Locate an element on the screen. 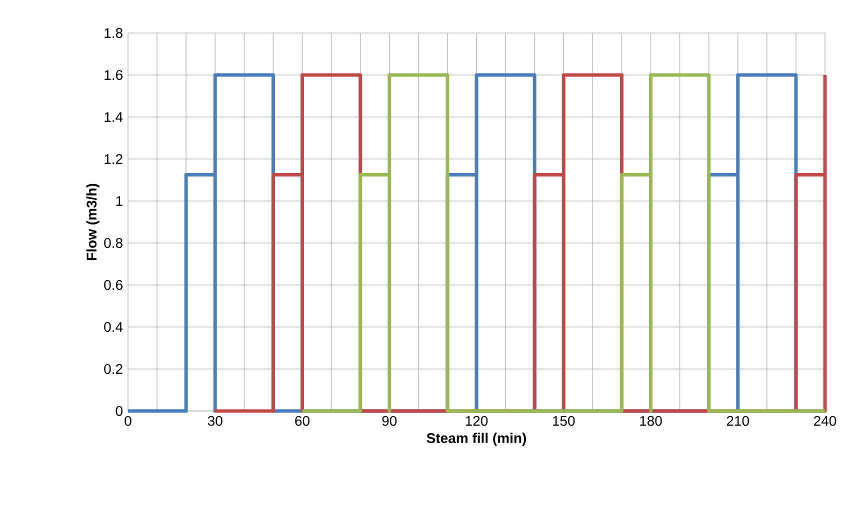  y-tick-label: 1.2 is located at coordinates (113, 159).